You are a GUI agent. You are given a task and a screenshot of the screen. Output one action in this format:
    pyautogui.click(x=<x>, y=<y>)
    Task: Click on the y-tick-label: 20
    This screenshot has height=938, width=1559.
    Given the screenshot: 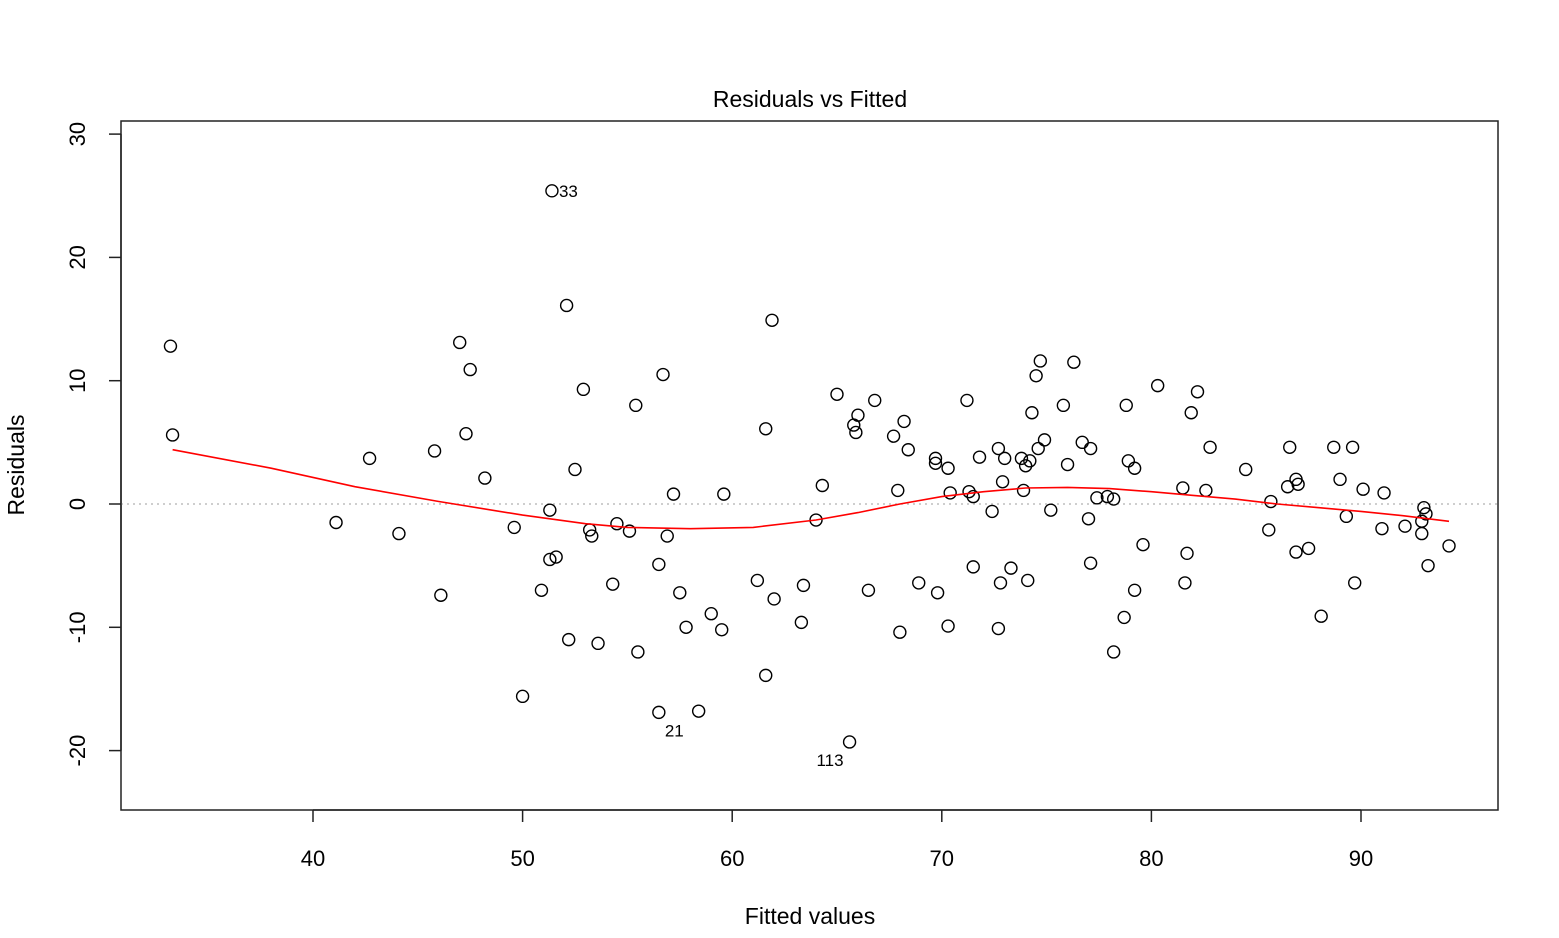 What is the action you would take?
    pyautogui.click(x=77, y=257)
    